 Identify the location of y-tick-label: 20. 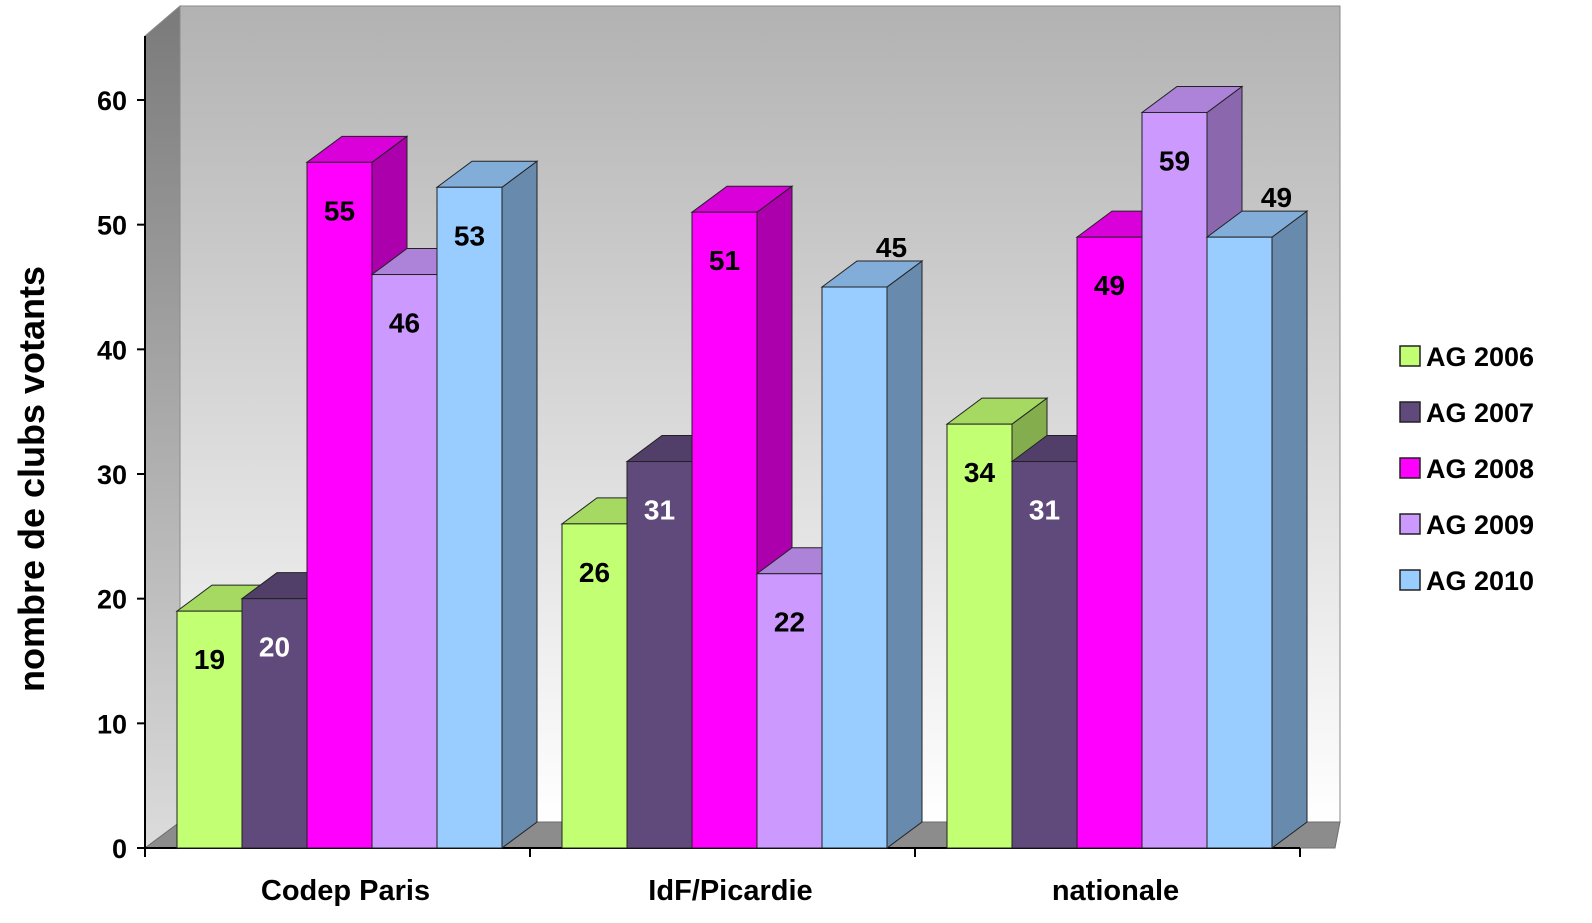
(112, 600).